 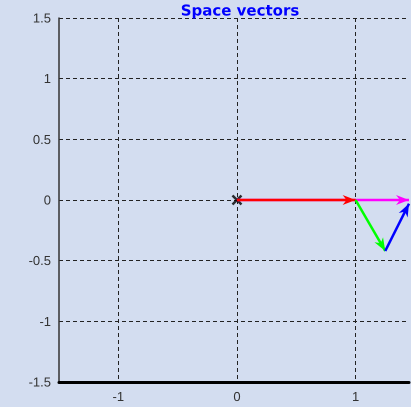 I want to click on y-tick-label: 1, so click(x=47, y=78).